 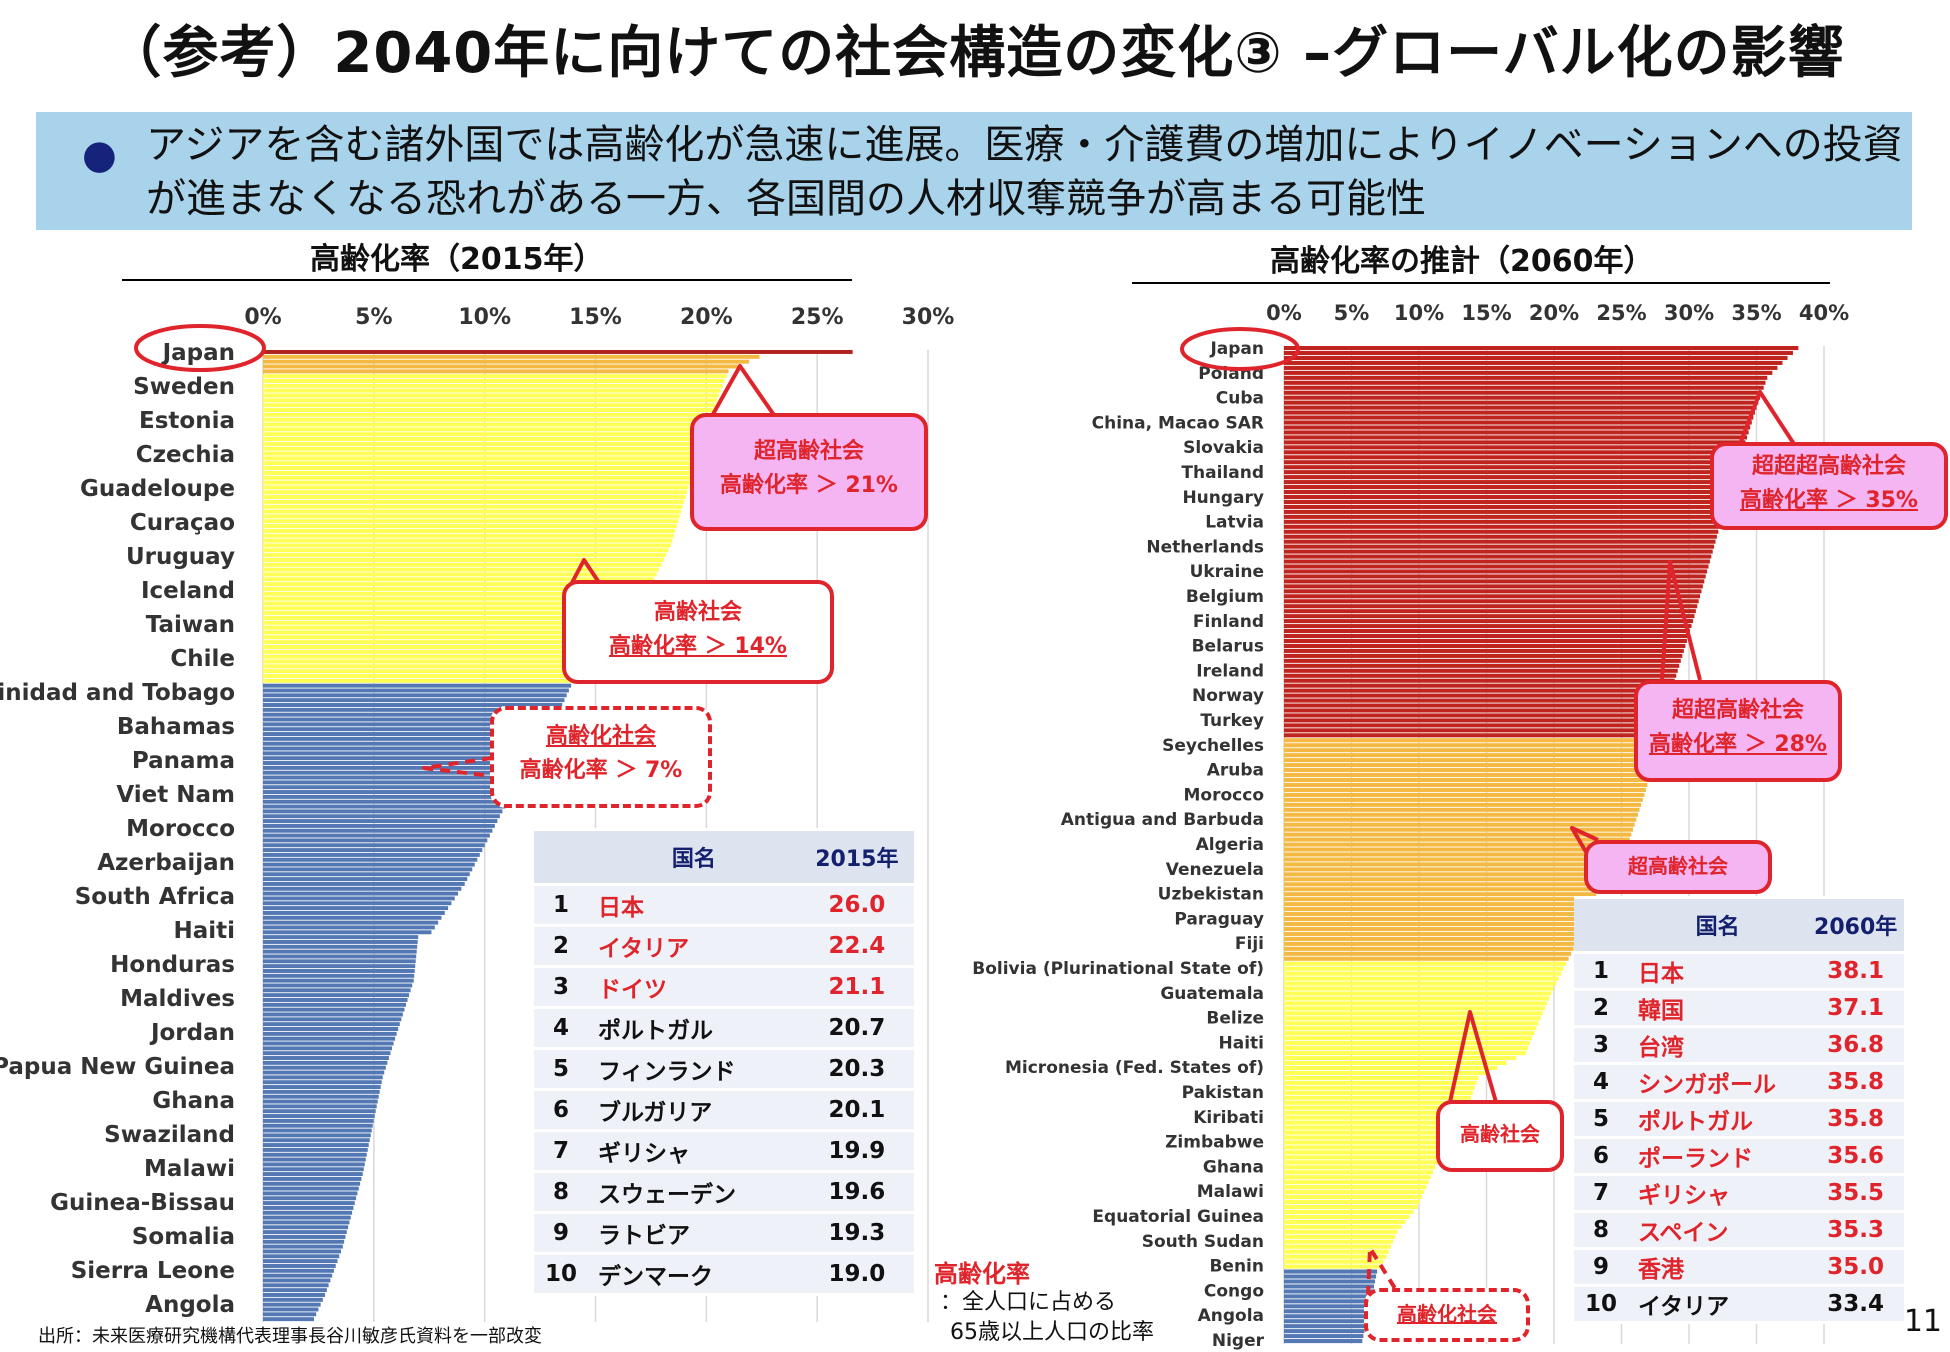 I want to click on value-cell: 19.9, so click(x=856, y=1151).